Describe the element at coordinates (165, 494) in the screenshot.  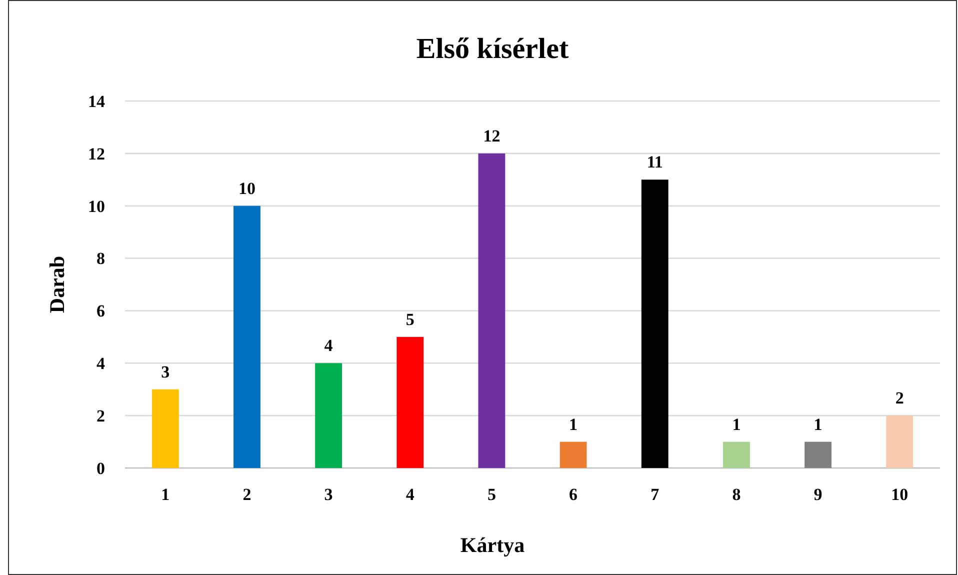
I see `x-tick-label: 1` at that location.